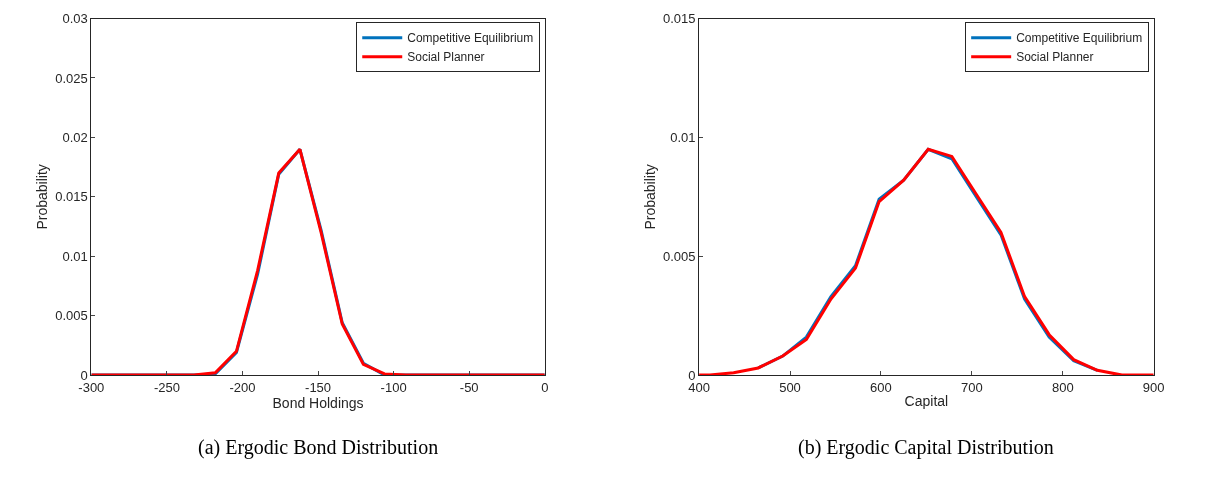 The width and height of the screenshot is (1211, 478). I want to click on x-tick-label: -150, so click(318, 387).